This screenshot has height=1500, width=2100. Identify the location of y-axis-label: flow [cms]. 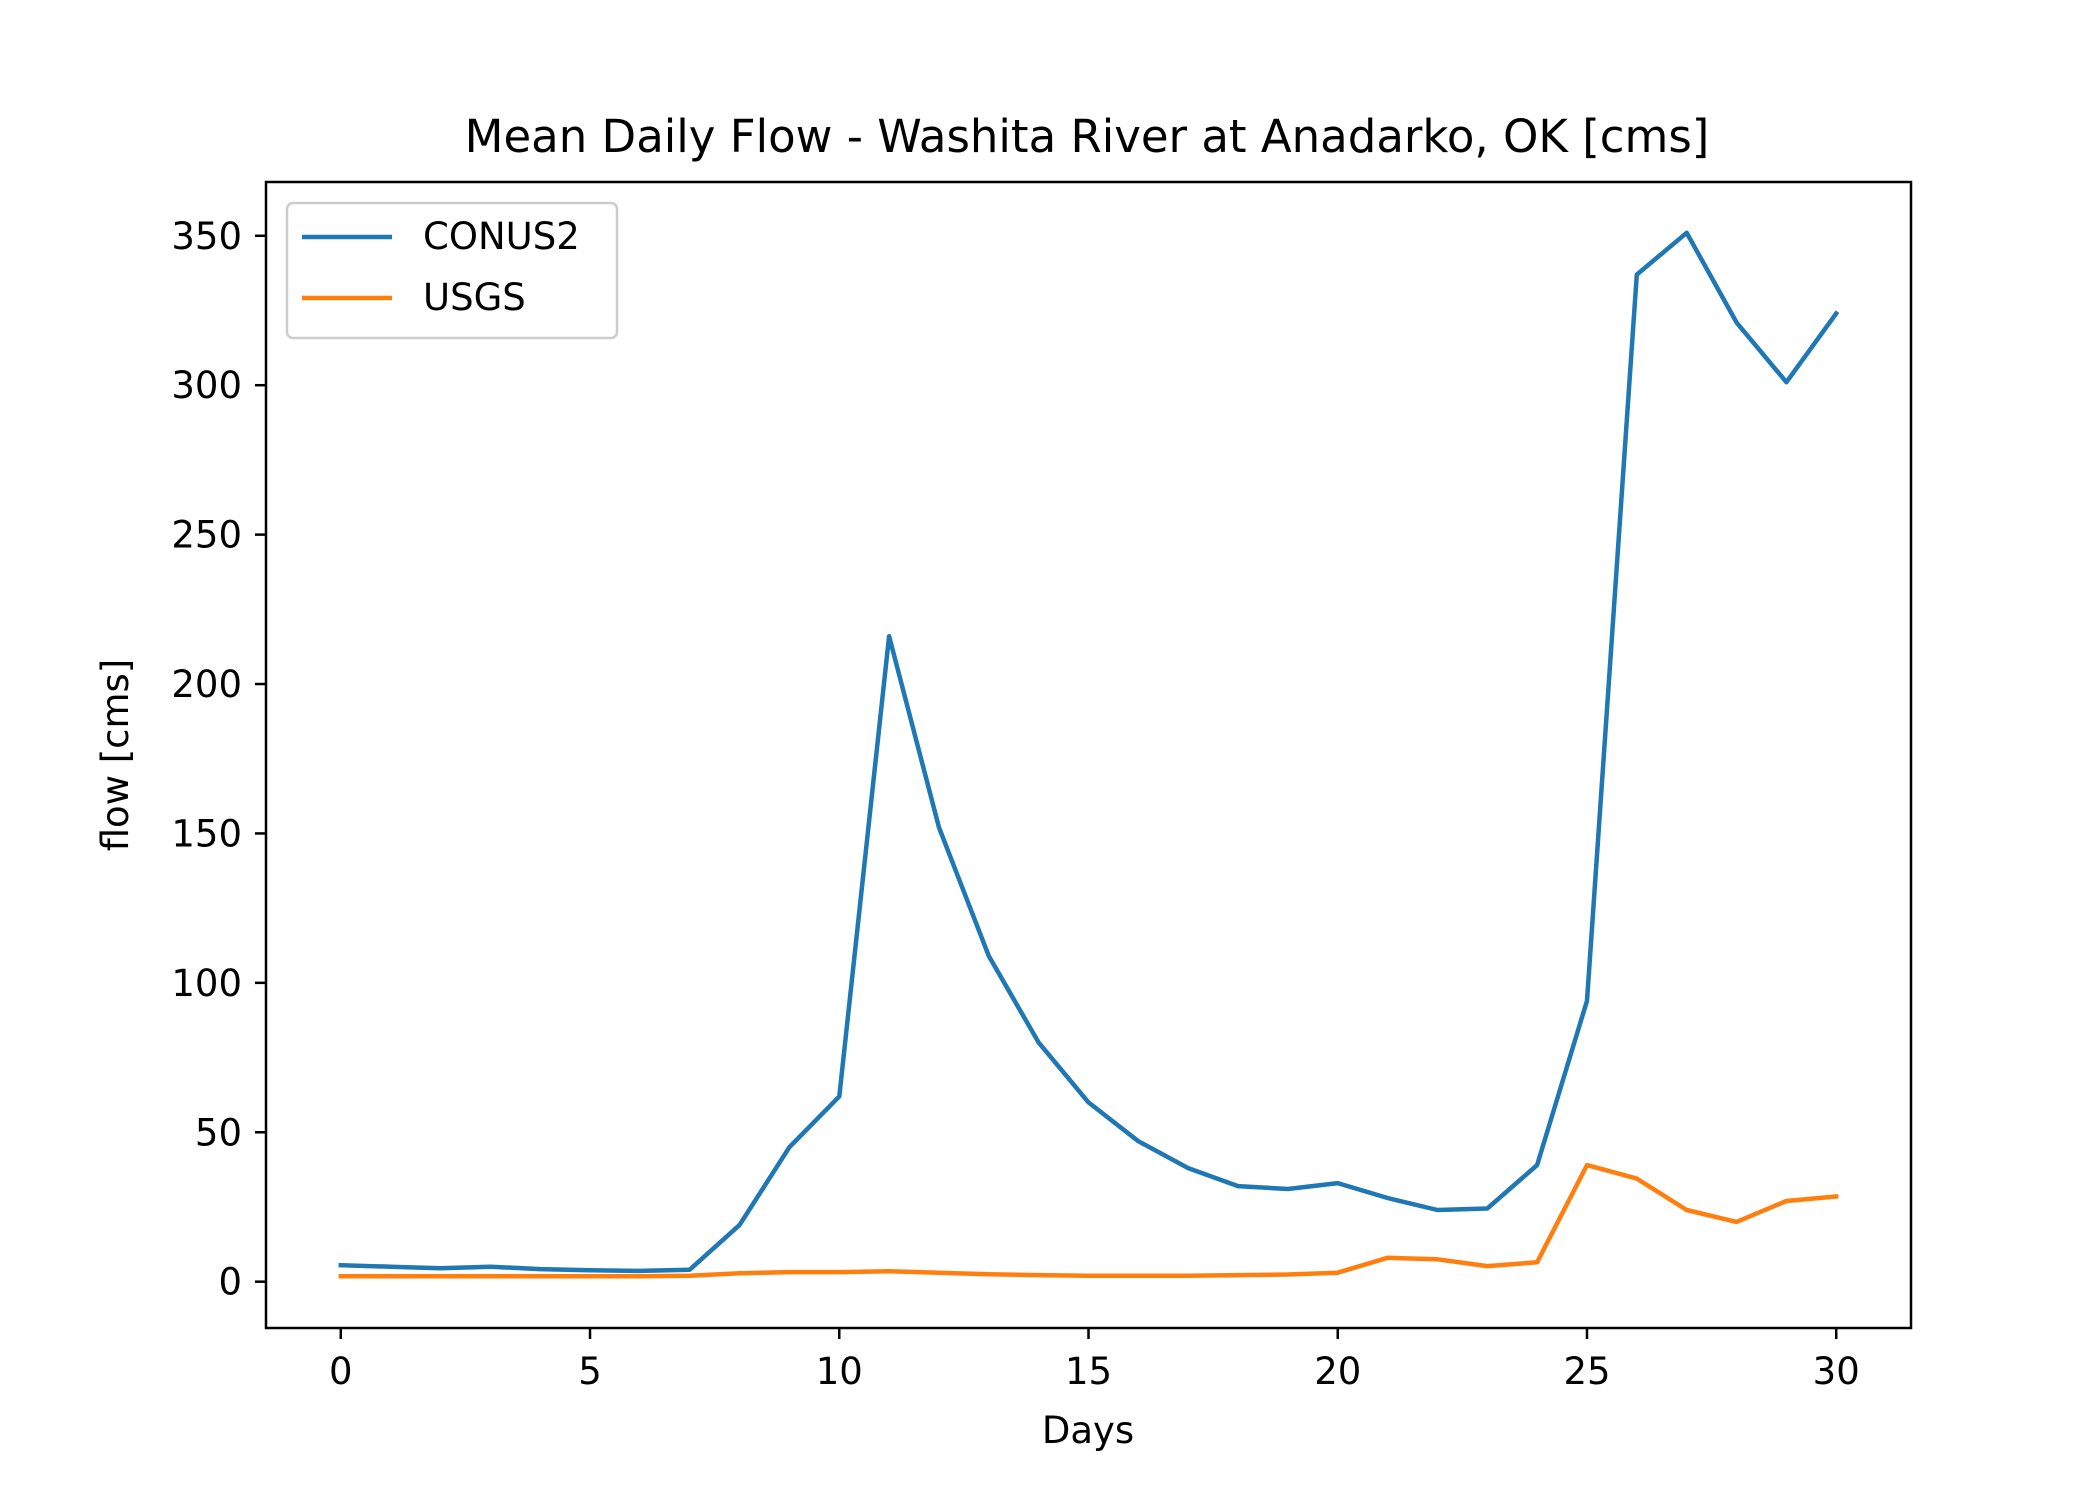
(115, 755).